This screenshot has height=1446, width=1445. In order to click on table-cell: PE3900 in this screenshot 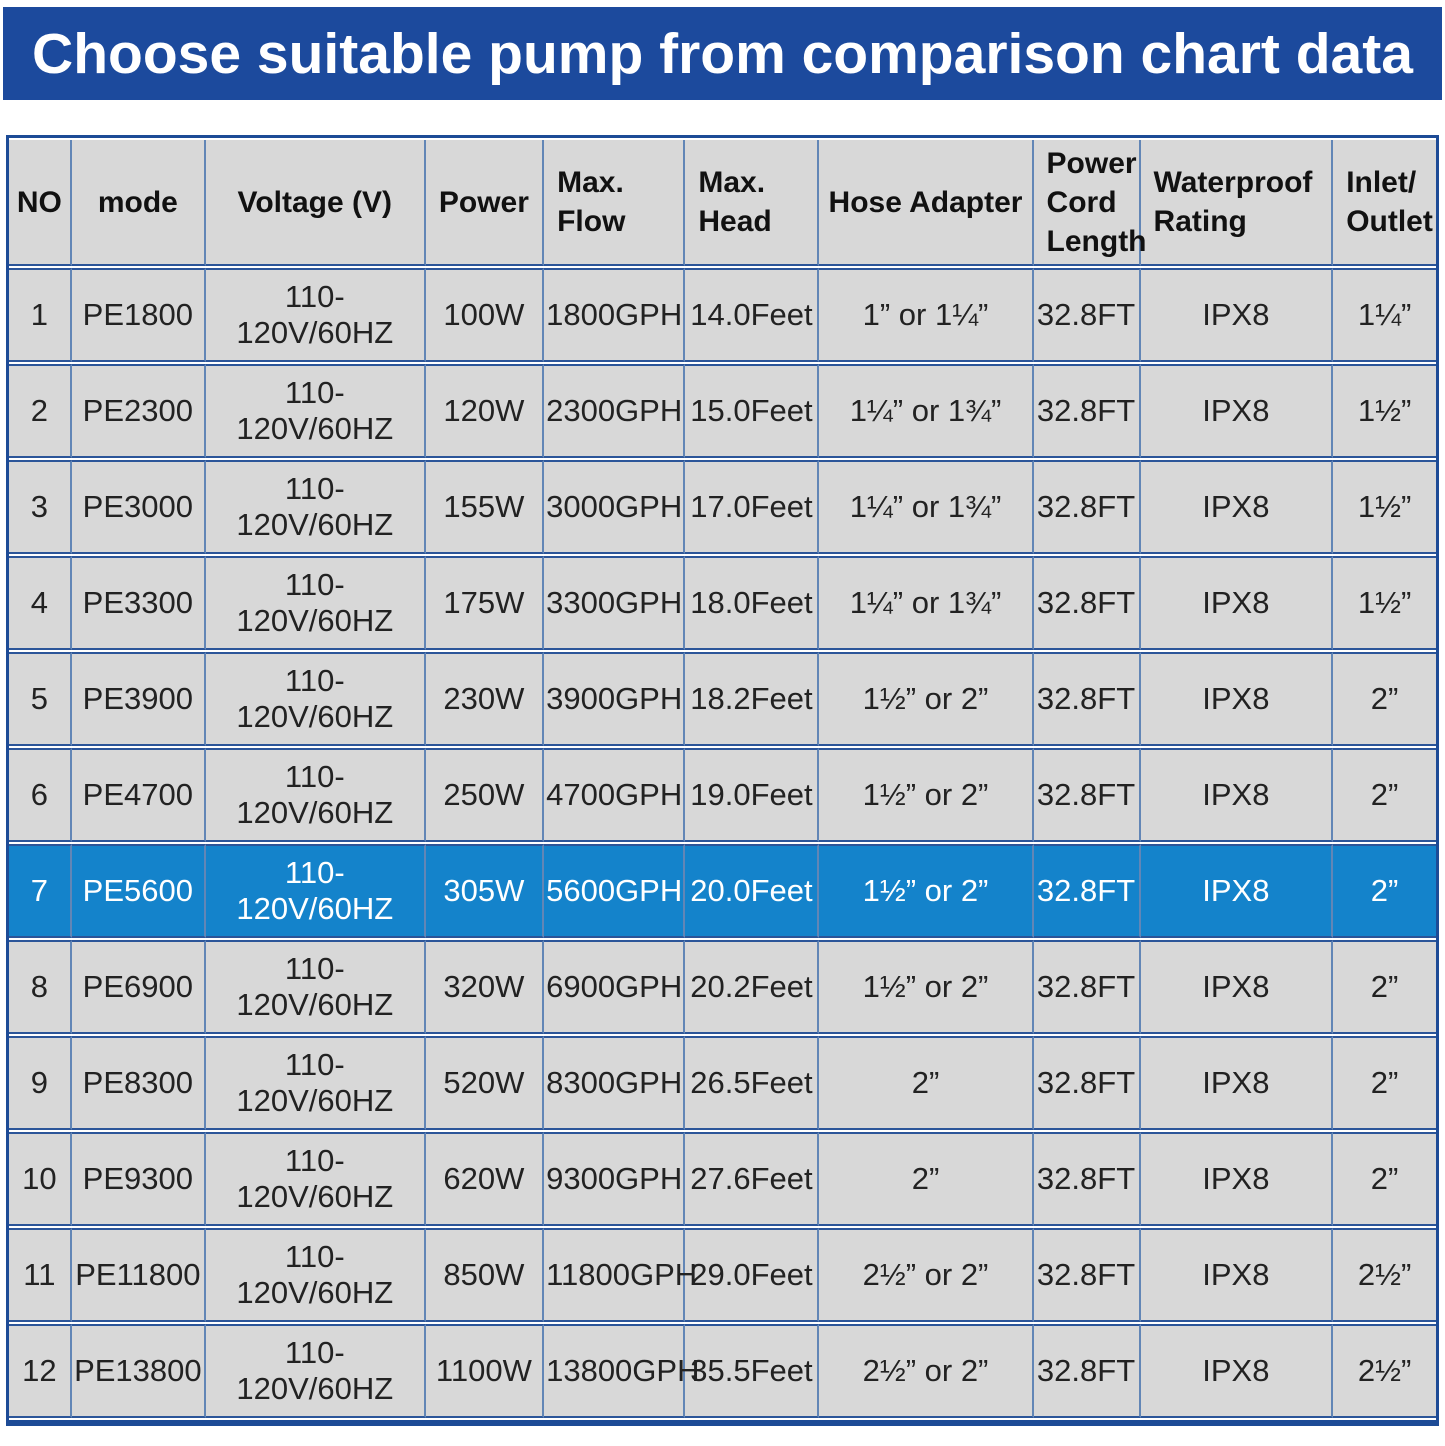, I will do `click(138, 699)`.